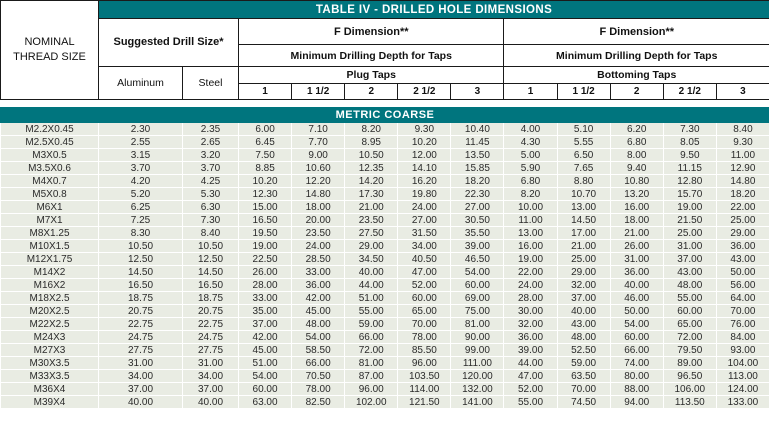  Describe the element at coordinates (742, 402) in the screenshot. I see `value-cell: 133.00` at that location.